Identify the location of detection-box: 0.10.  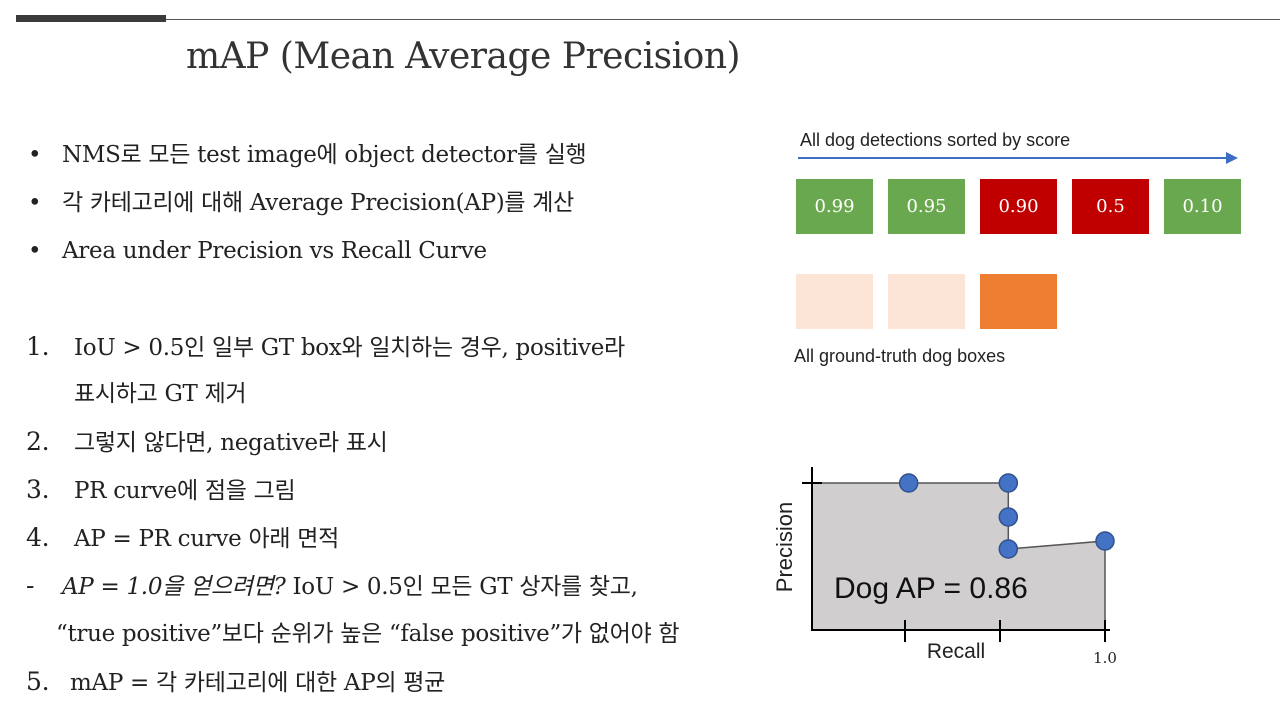
(1202, 206).